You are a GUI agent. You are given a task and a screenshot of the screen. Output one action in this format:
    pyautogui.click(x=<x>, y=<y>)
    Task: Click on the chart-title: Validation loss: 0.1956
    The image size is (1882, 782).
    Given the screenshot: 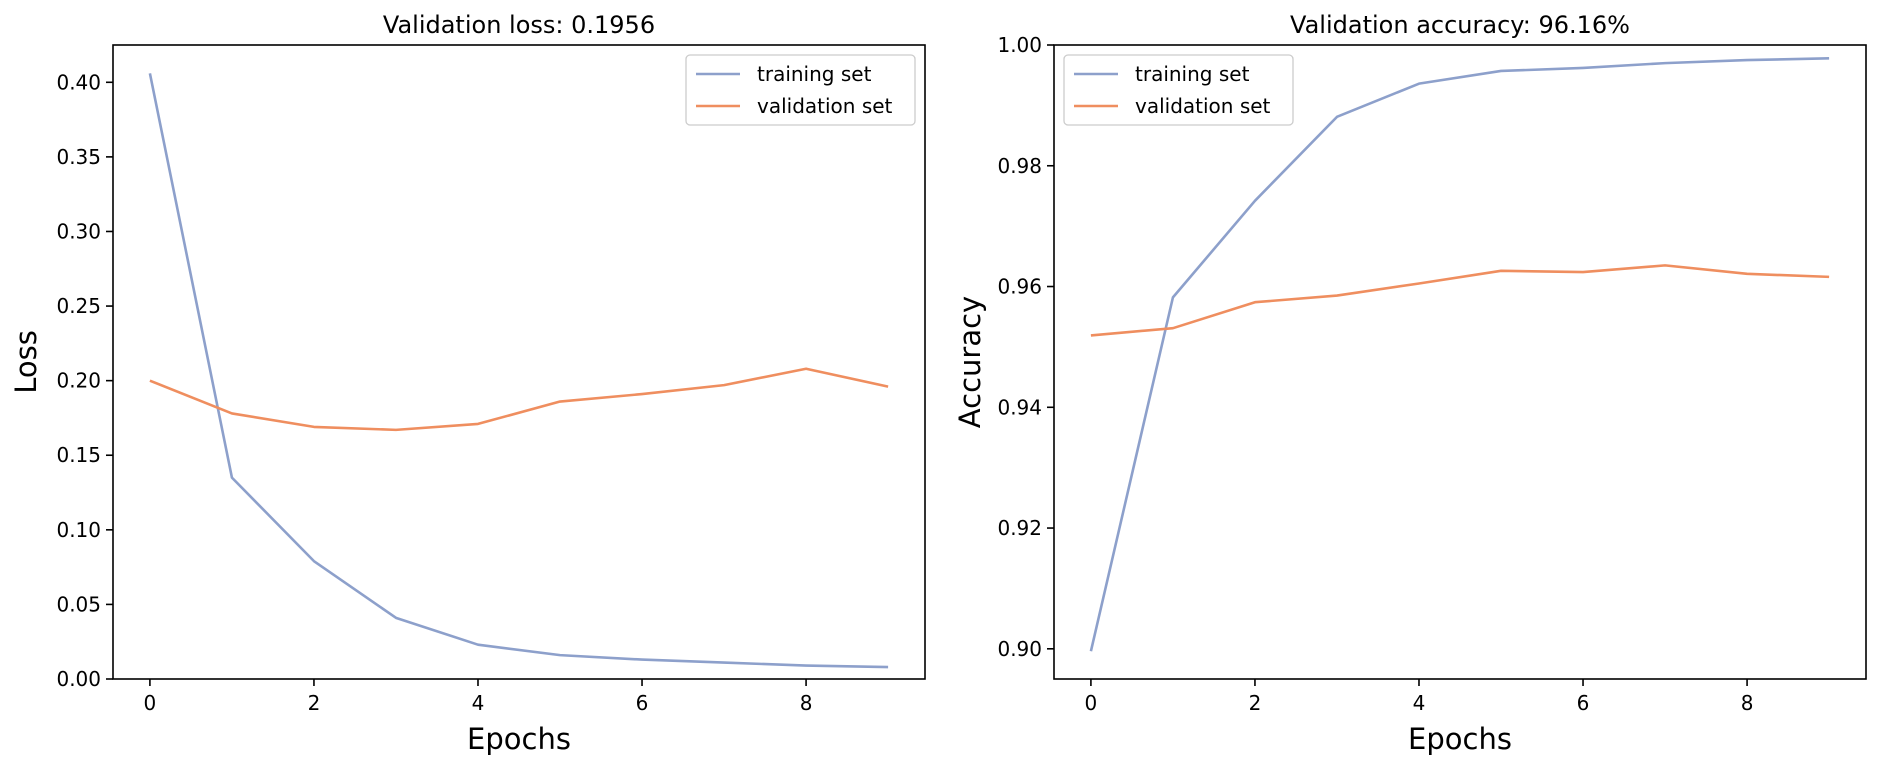 What is the action you would take?
    pyautogui.click(x=519, y=25)
    